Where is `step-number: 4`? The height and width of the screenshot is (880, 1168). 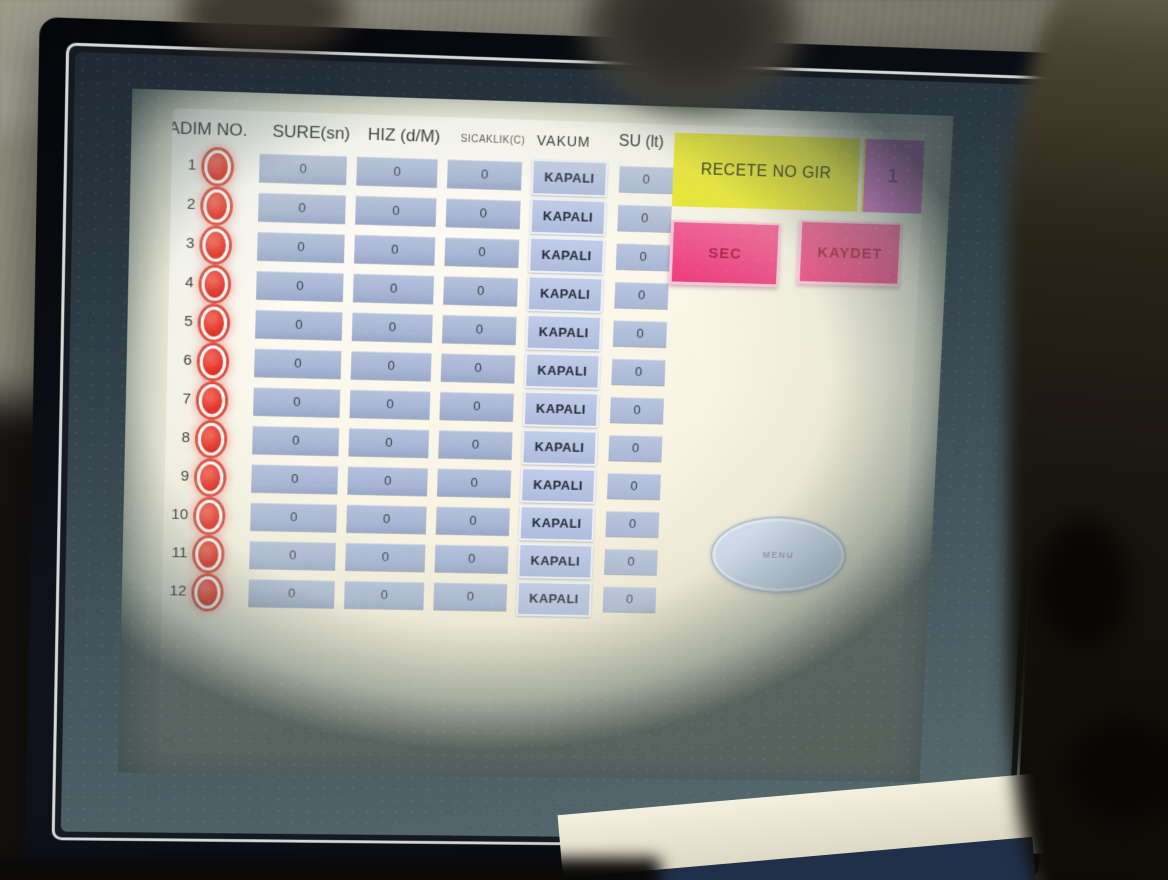 step-number: 4 is located at coordinates (189, 282).